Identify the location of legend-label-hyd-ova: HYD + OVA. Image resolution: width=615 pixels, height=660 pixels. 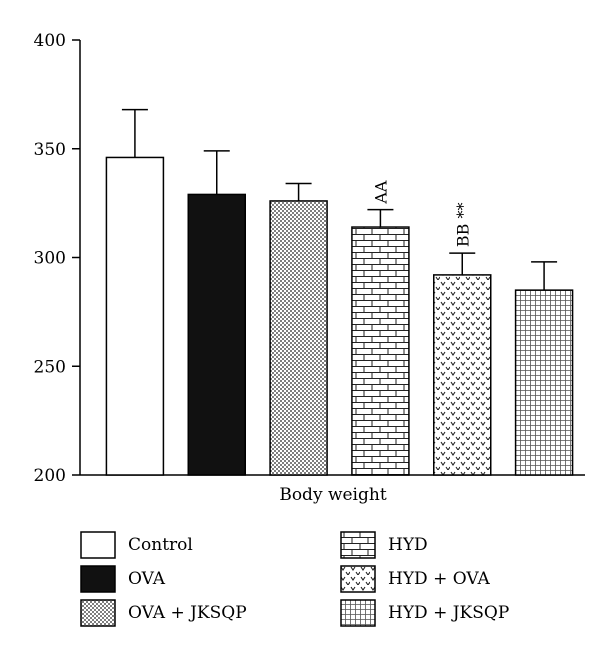
(439, 579).